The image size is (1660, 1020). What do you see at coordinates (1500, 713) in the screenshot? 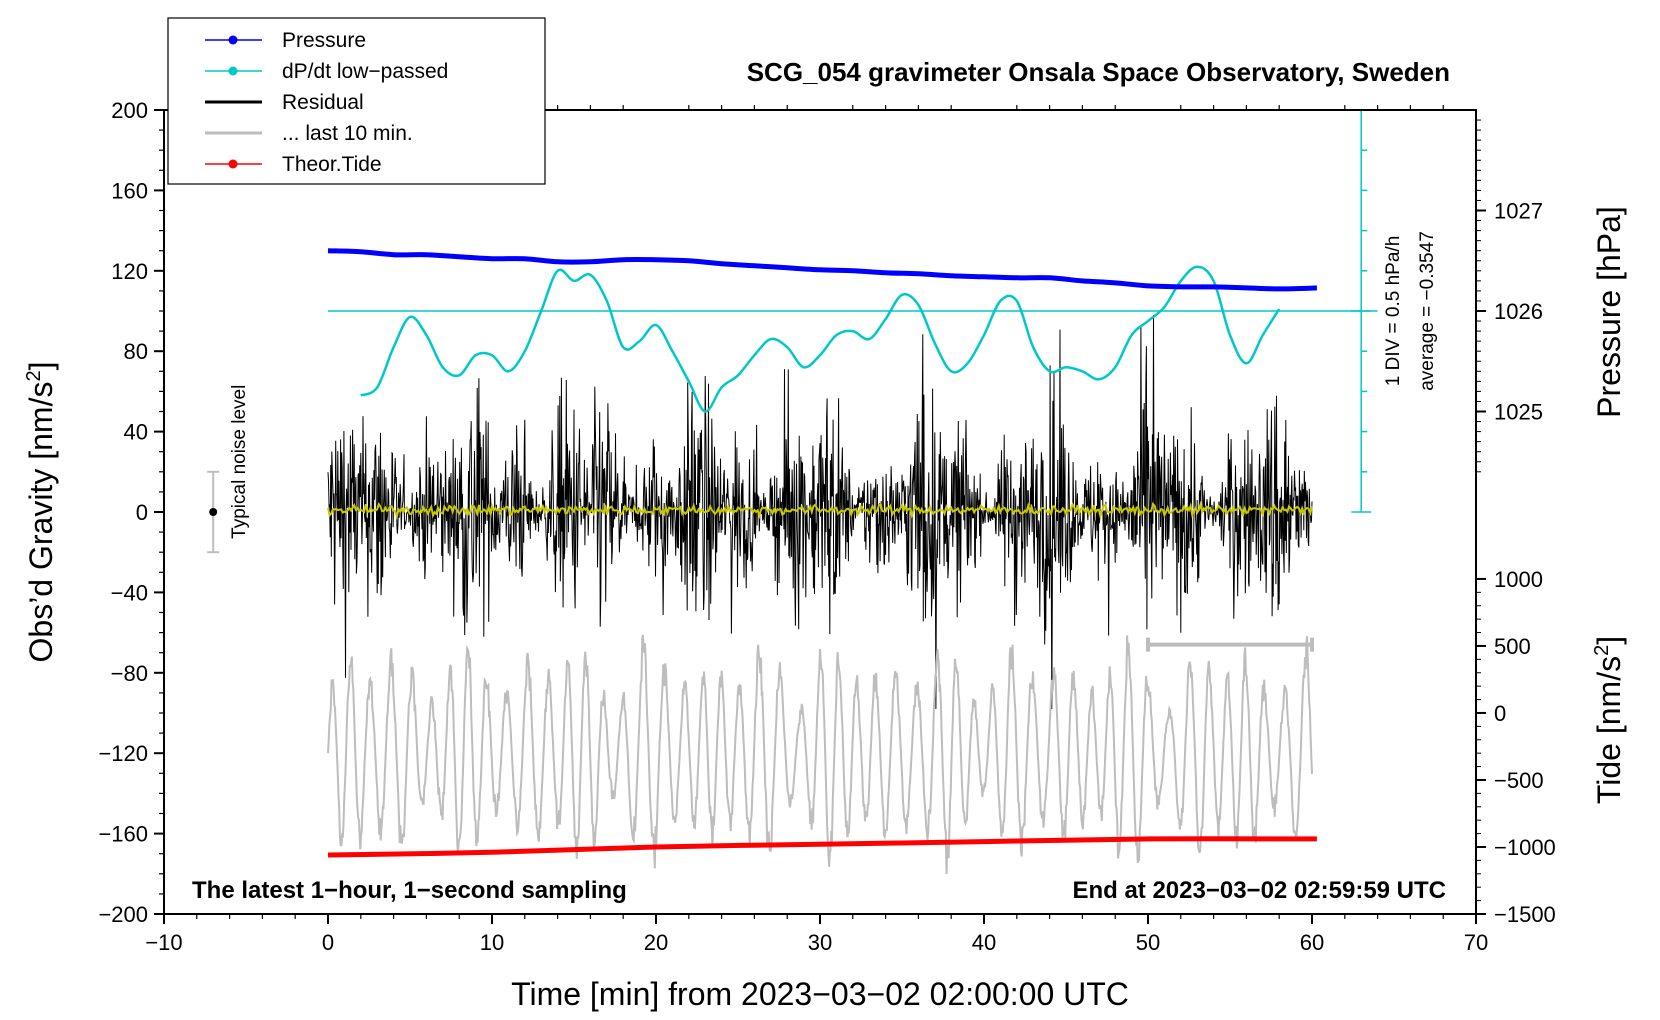
I see `tide-tick-label: 0` at bounding box center [1500, 713].